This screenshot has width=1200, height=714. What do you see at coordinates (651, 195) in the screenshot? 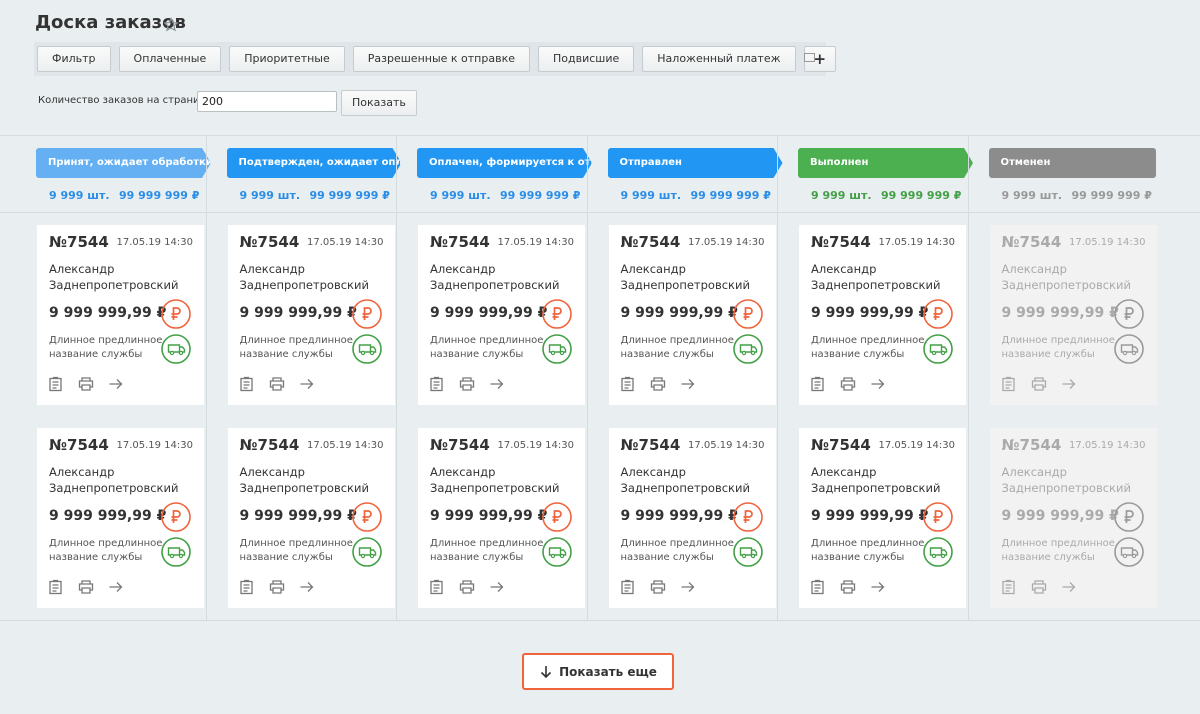
I see `status-count: 9 999 шт.` at bounding box center [651, 195].